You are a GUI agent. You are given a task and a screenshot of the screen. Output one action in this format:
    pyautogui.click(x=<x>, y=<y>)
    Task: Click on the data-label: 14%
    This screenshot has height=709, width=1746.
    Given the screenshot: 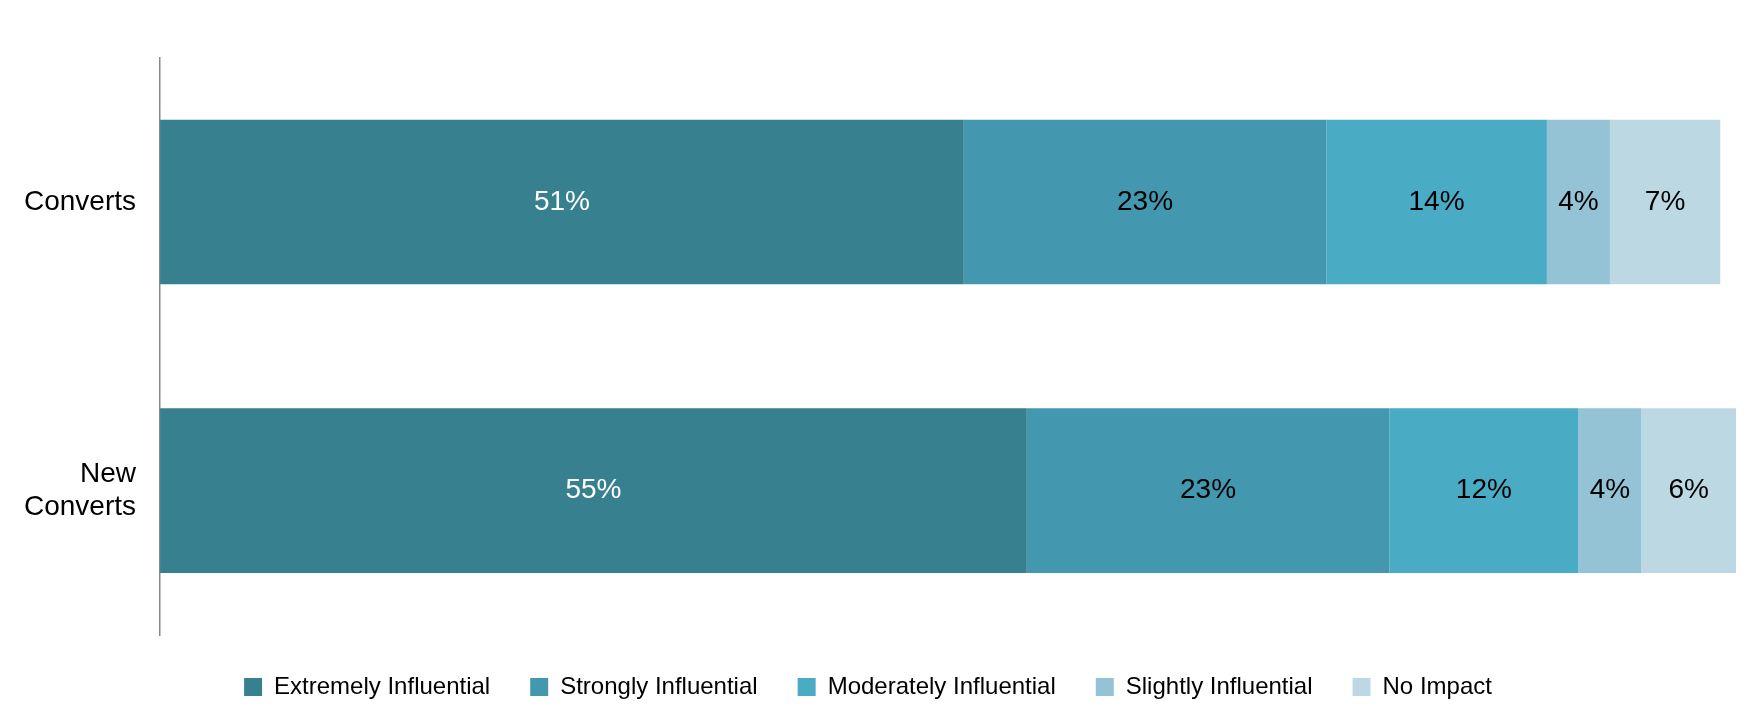 What is the action you would take?
    pyautogui.click(x=1436, y=200)
    